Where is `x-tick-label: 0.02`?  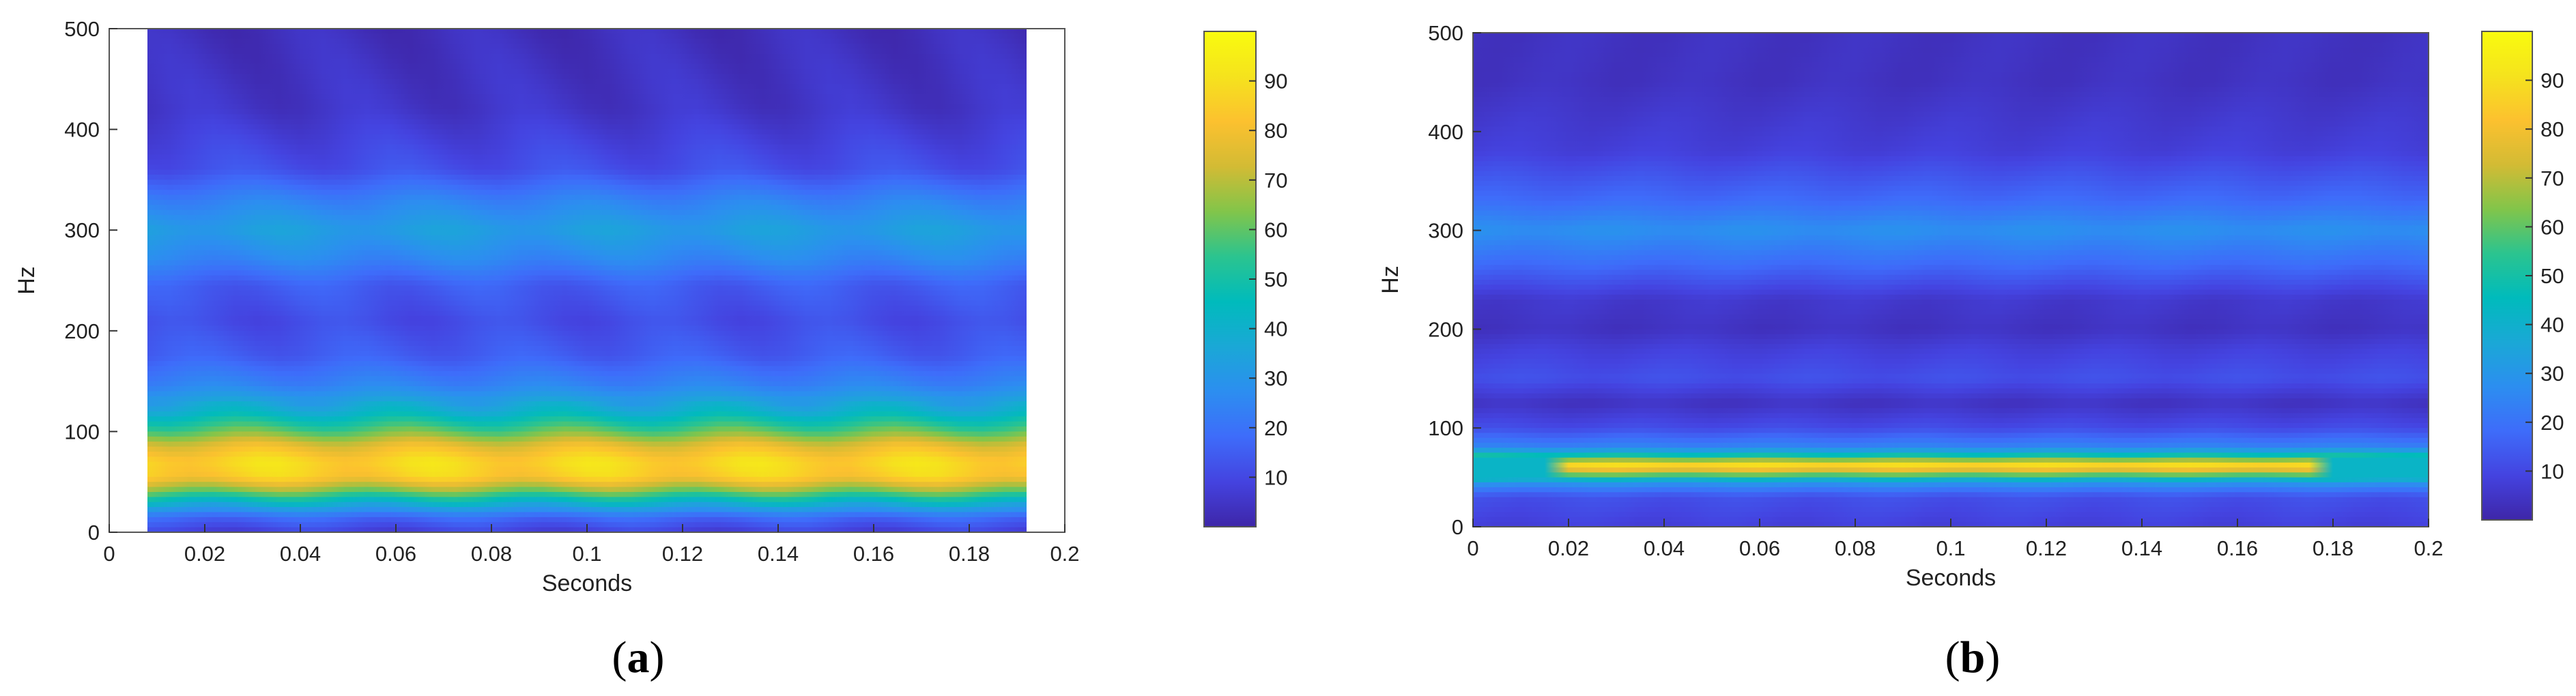
x-tick-label: 0.02 is located at coordinates (1568, 548).